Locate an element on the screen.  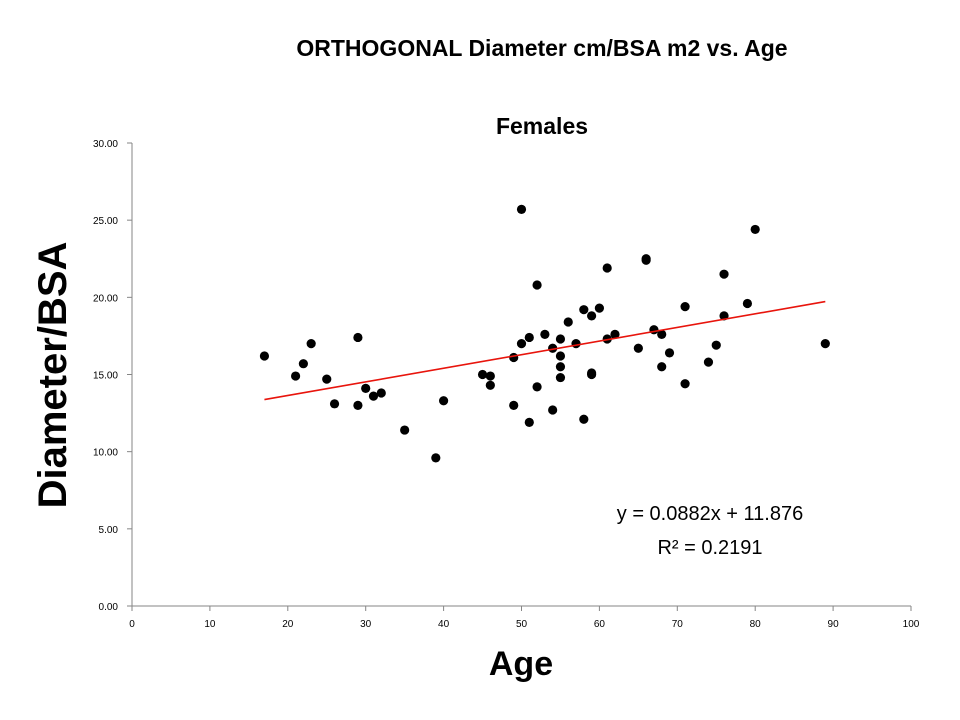
y-axis-ticks: 0.00 5.00 10.00 15.00 20.00 25.00 30.00 is located at coordinates (112, 376).